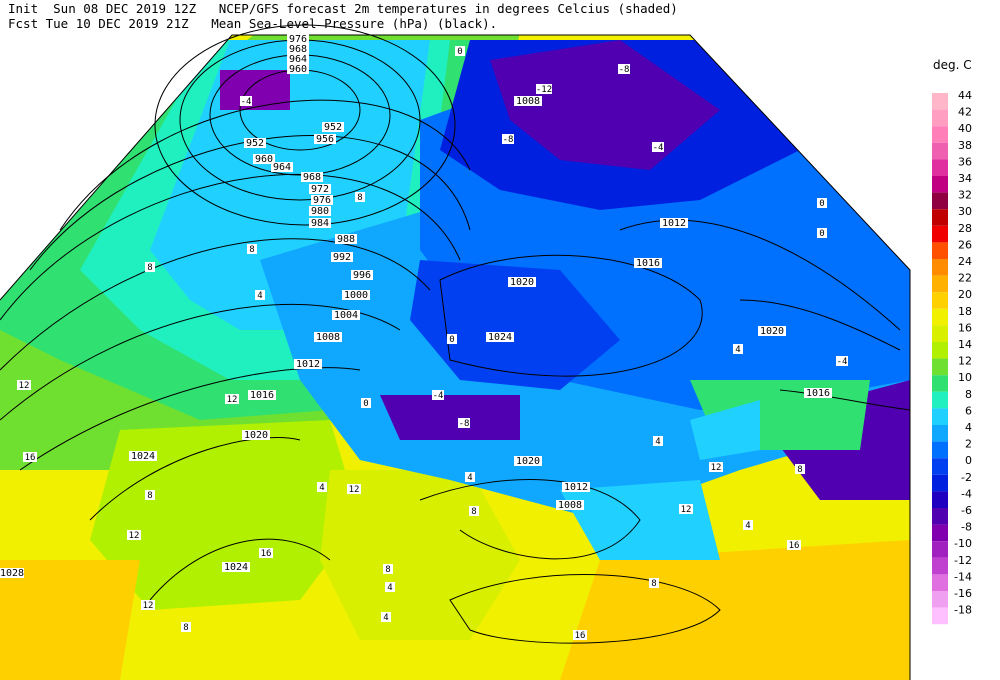  Describe the element at coordinates (965, 195) in the screenshot. I see `legend-tick-label: 32` at that location.